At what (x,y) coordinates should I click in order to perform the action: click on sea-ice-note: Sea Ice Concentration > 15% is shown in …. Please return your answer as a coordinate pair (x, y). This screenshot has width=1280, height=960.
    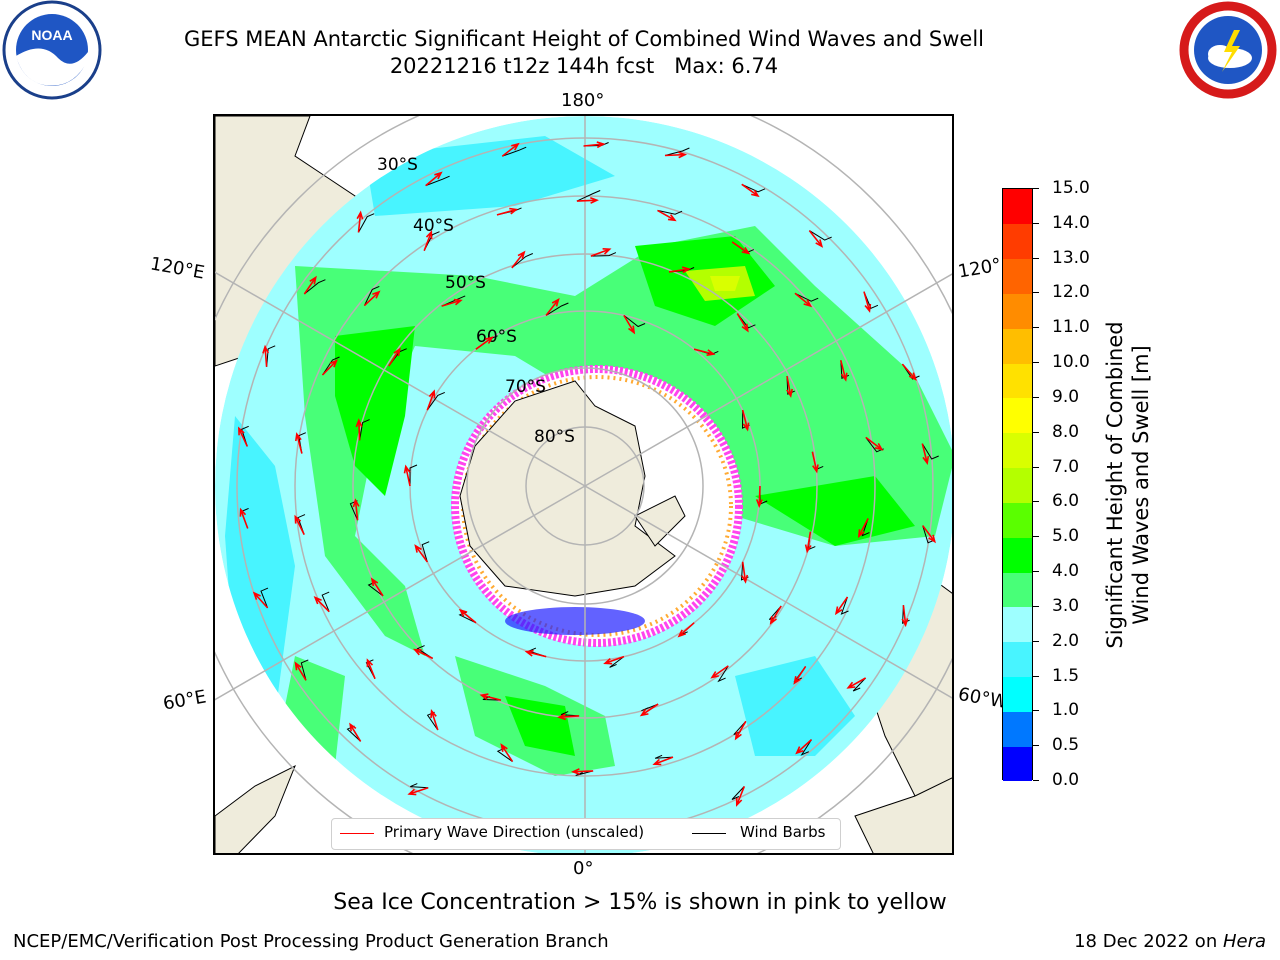
    Looking at the image, I should click on (640, 902).